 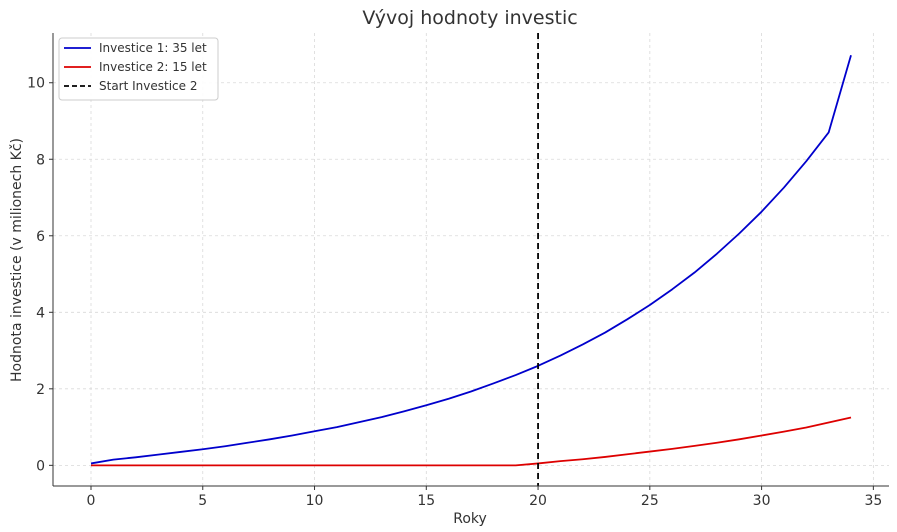 What do you see at coordinates (873, 501) in the screenshot?
I see `x-tick-label: 35` at bounding box center [873, 501].